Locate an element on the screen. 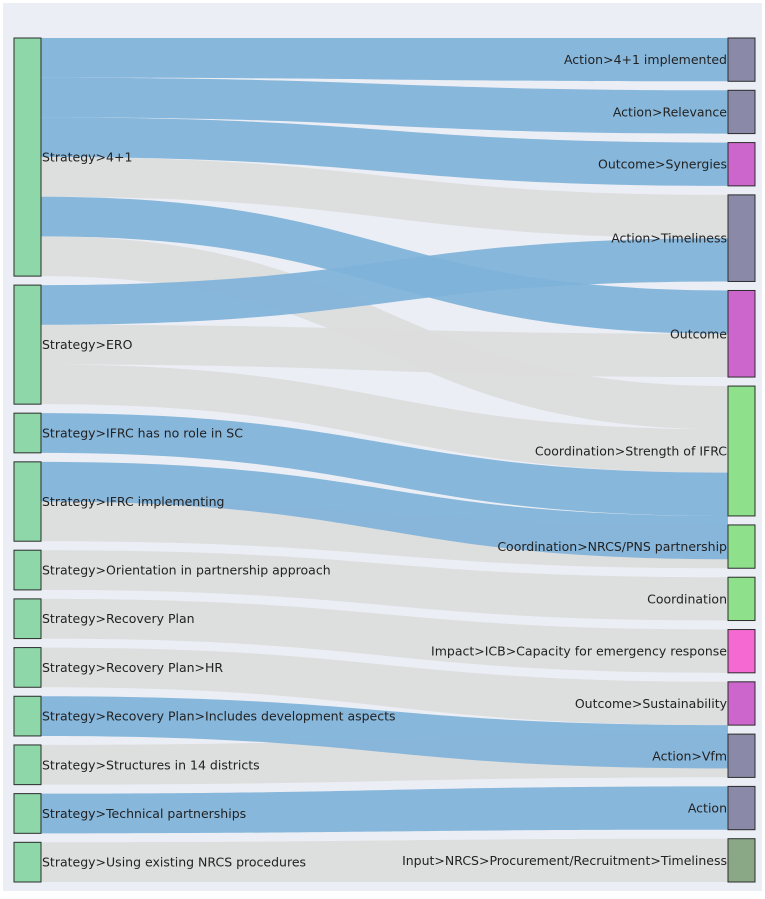  source-node-s6 is located at coordinates (27, 619).